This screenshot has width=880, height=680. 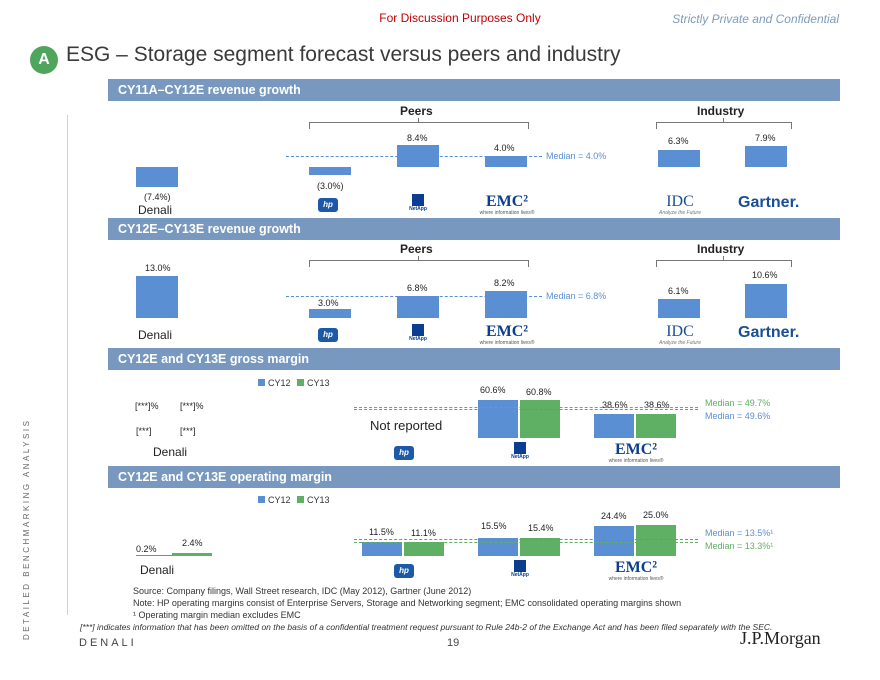 I want to click on value-hp-om-cy13: 11.1%, so click(x=423, y=533).